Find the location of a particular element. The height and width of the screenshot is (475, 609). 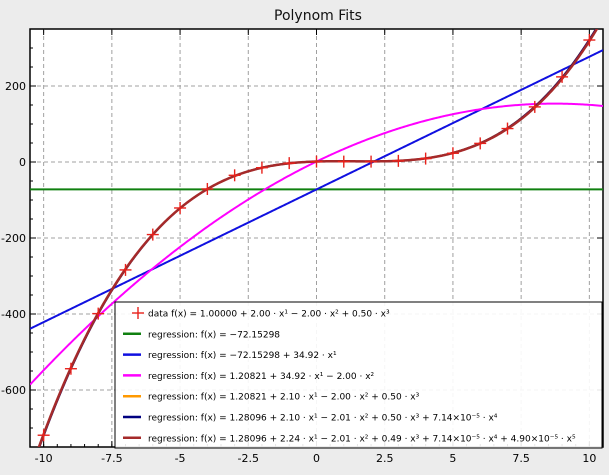

y-tick-label: 200 is located at coordinates (15, 86).